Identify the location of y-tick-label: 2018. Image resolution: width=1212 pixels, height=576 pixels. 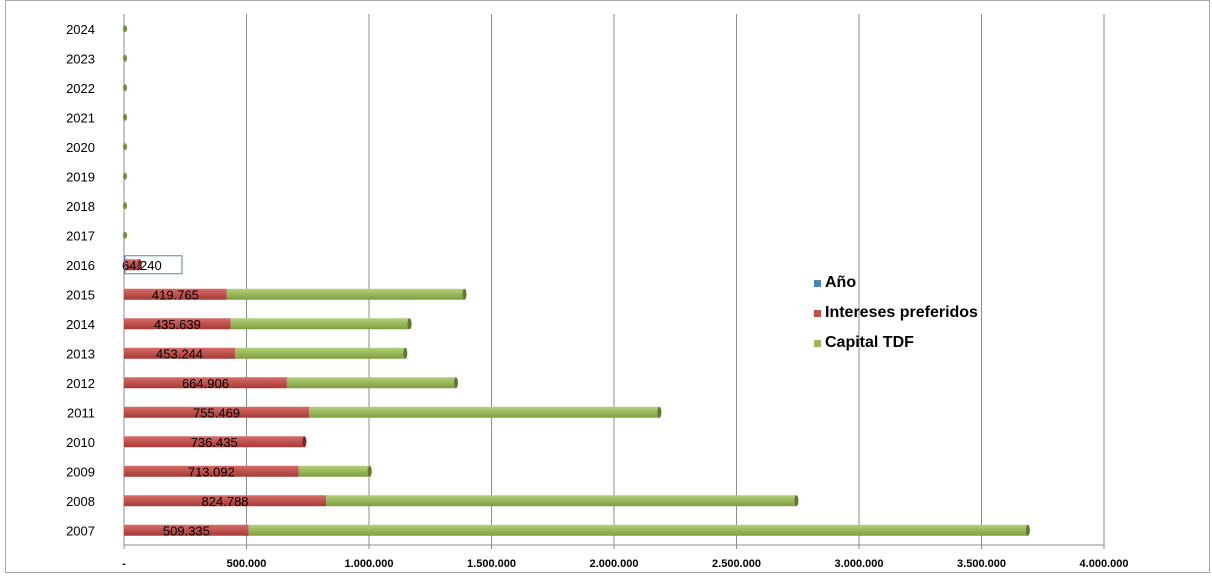
(80, 206).